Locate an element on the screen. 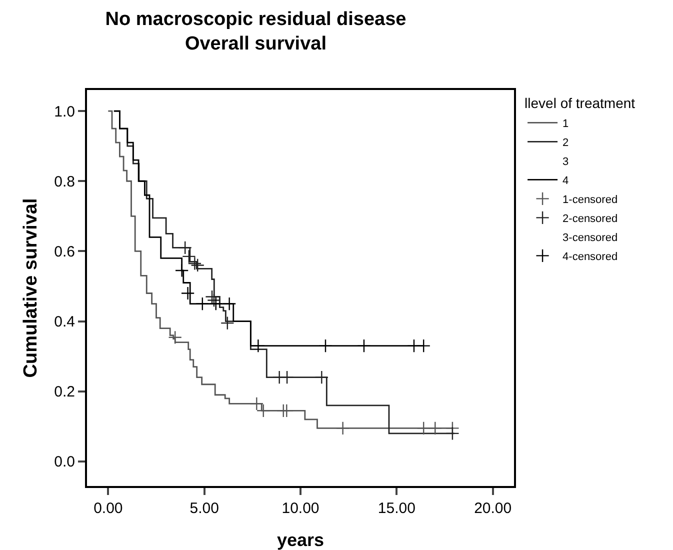 The image size is (673, 550). x-tick-label: 20.00 is located at coordinates (493, 508).